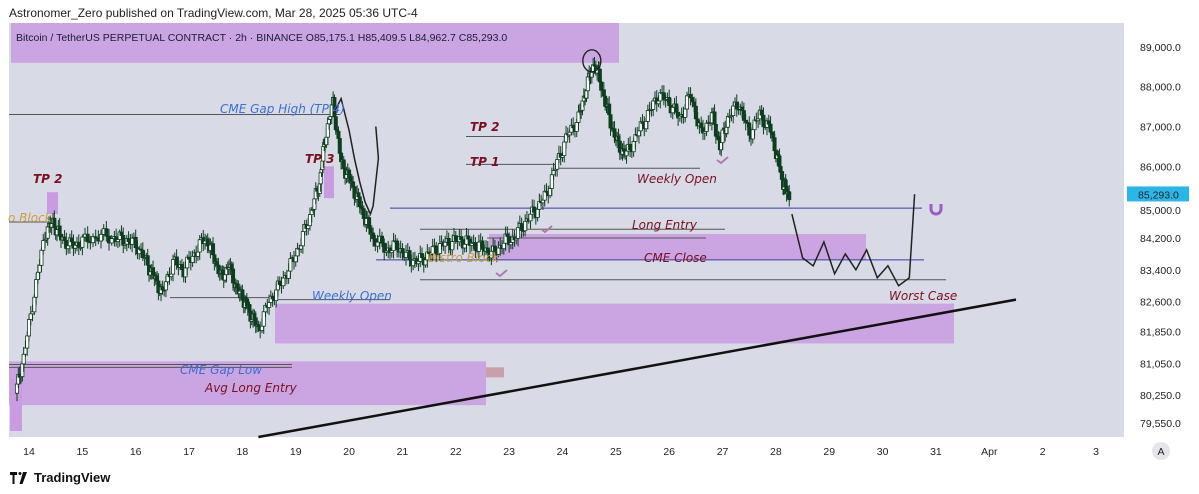  I want to click on annotation-label: Weekly Open, so click(677, 179).